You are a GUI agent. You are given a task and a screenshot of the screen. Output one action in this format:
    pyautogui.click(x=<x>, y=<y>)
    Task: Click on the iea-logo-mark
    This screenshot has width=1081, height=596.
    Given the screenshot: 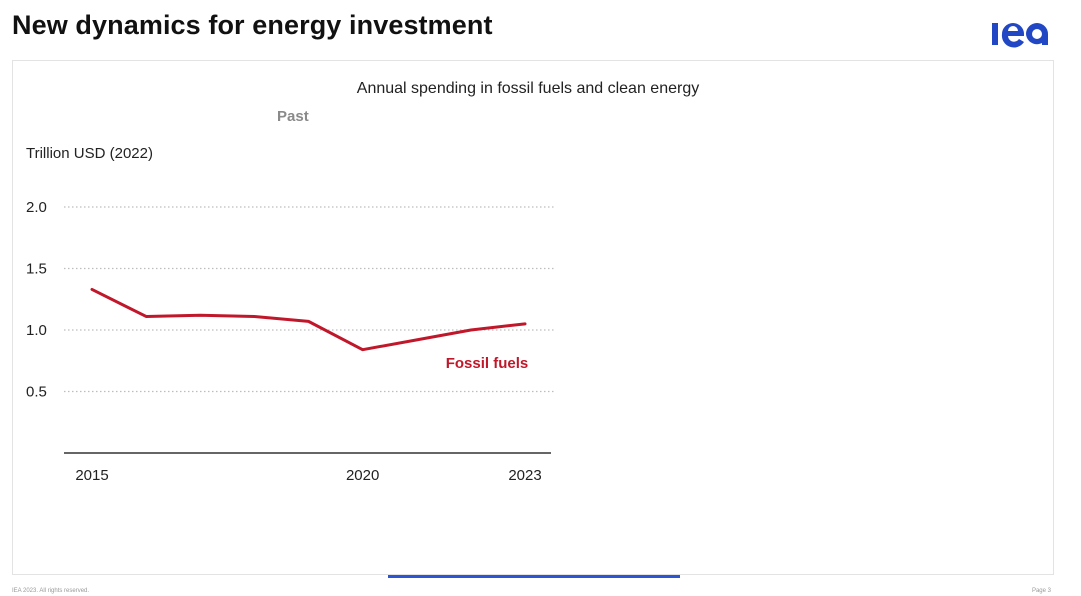 What is the action you would take?
    pyautogui.click(x=1020, y=35)
    